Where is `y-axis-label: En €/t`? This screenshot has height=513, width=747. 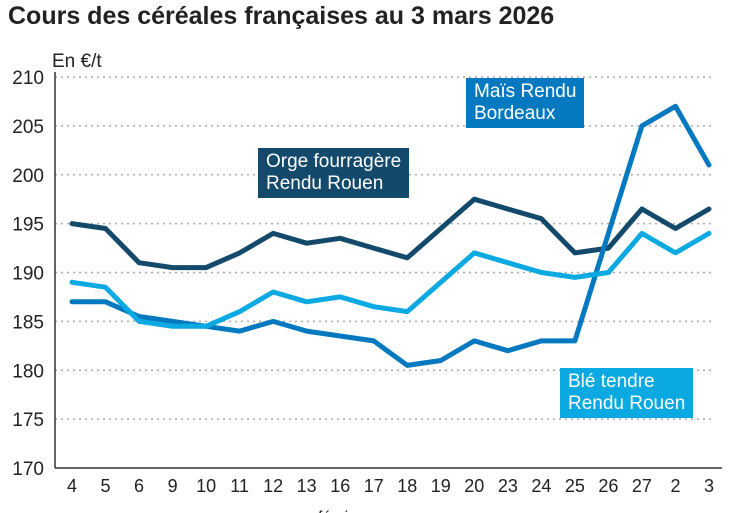 y-axis-label: En €/t is located at coordinates (77, 61).